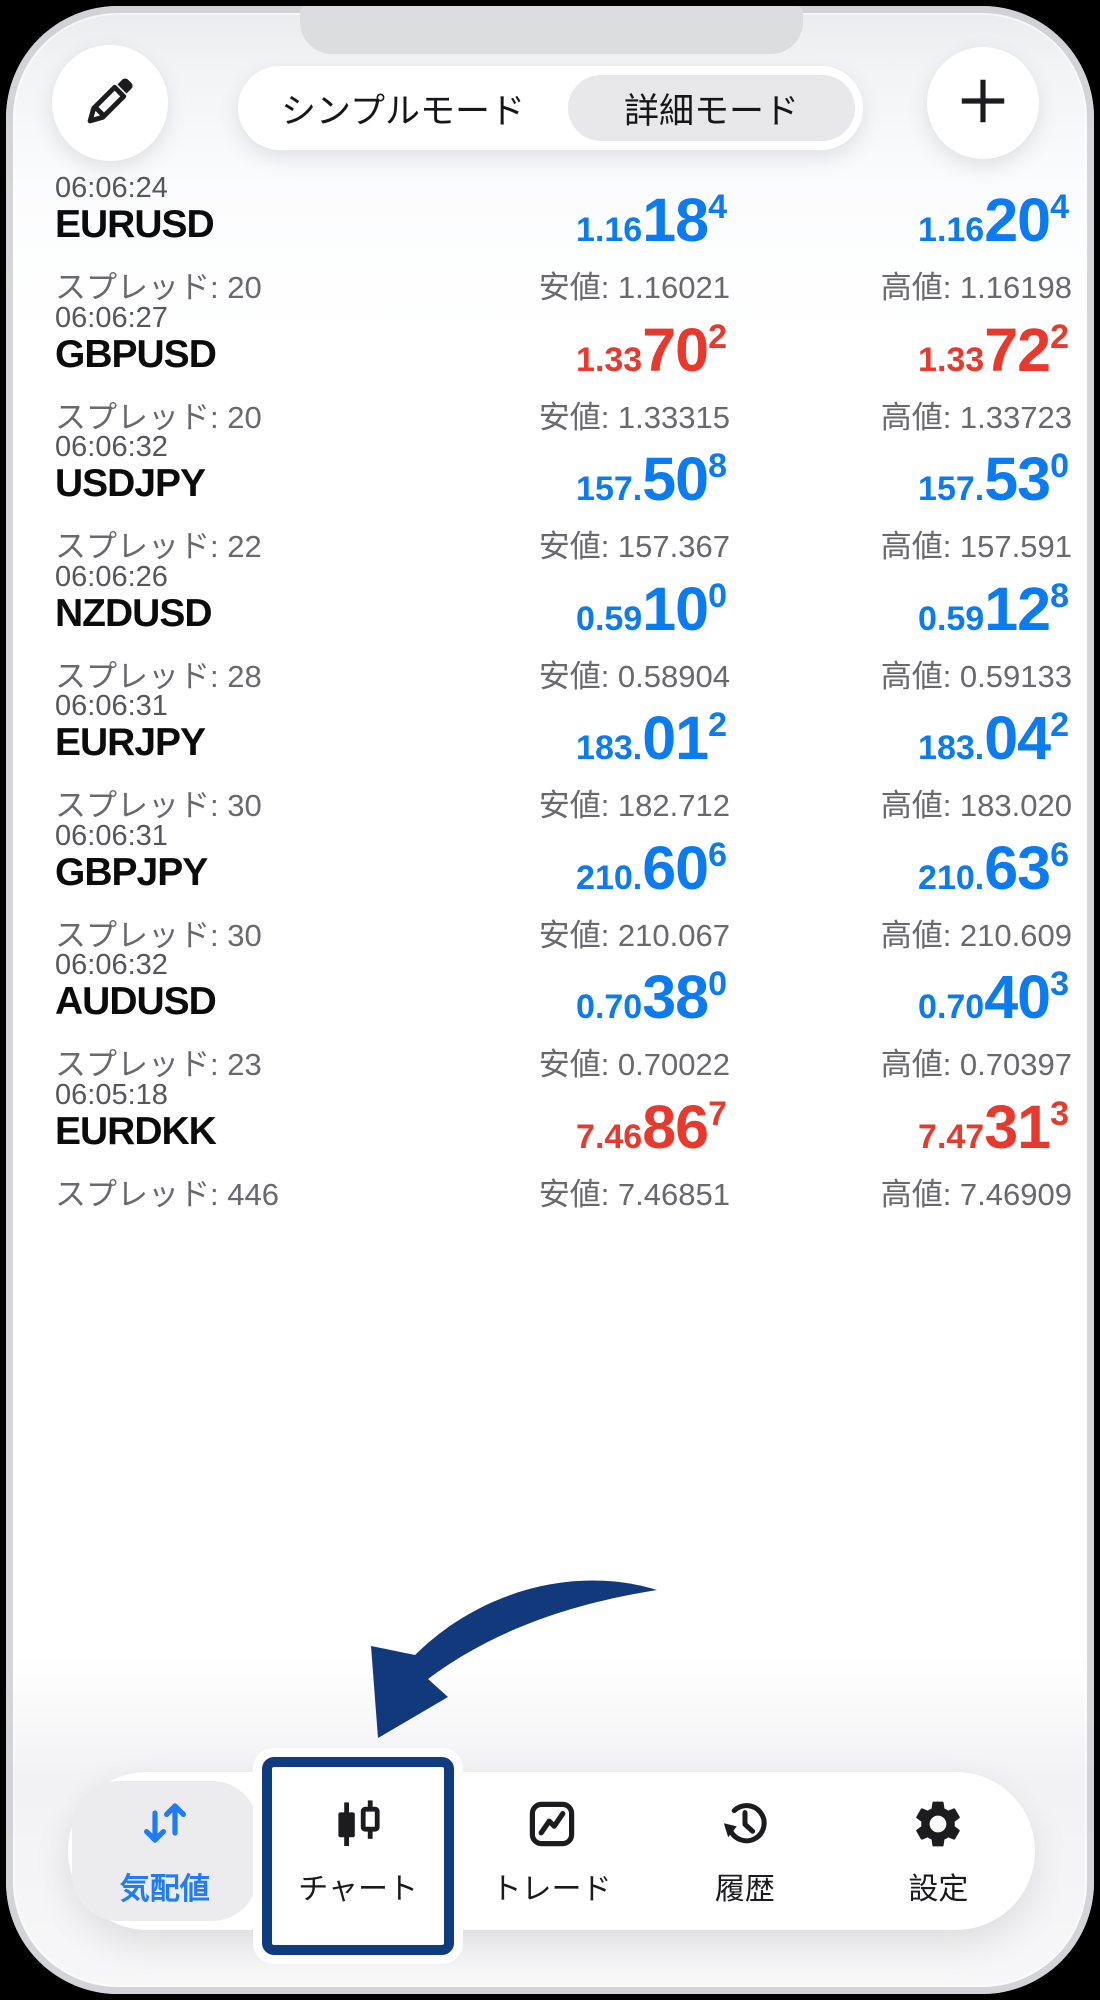  What do you see at coordinates (651, 479) in the screenshot?
I see `bid-price: 157.508` at bounding box center [651, 479].